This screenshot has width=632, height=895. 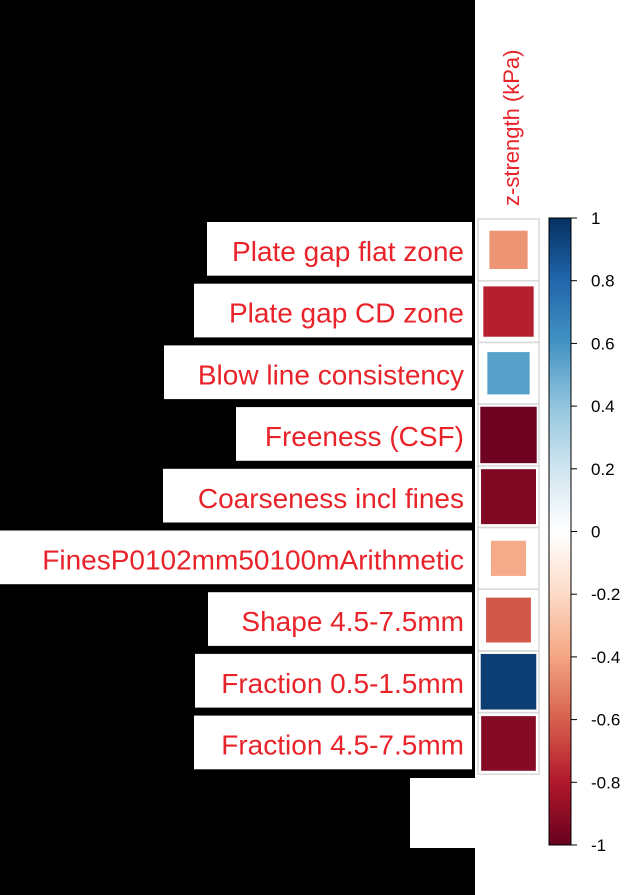 What do you see at coordinates (342, 745) in the screenshot?
I see `row-label: Fraction 4.5-7.5mm` at bounding box center [342, 745].